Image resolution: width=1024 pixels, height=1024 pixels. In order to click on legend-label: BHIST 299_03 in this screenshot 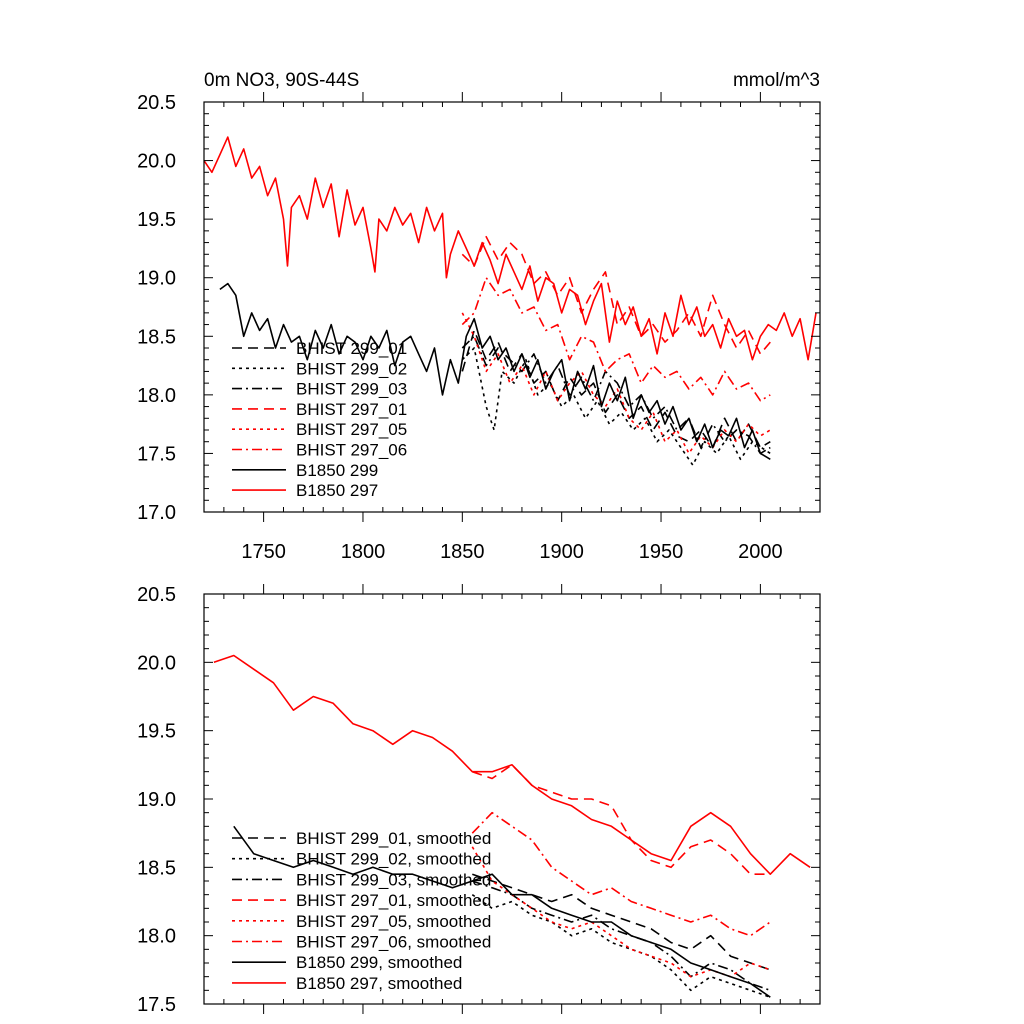, I will do `click(351, 389)`.